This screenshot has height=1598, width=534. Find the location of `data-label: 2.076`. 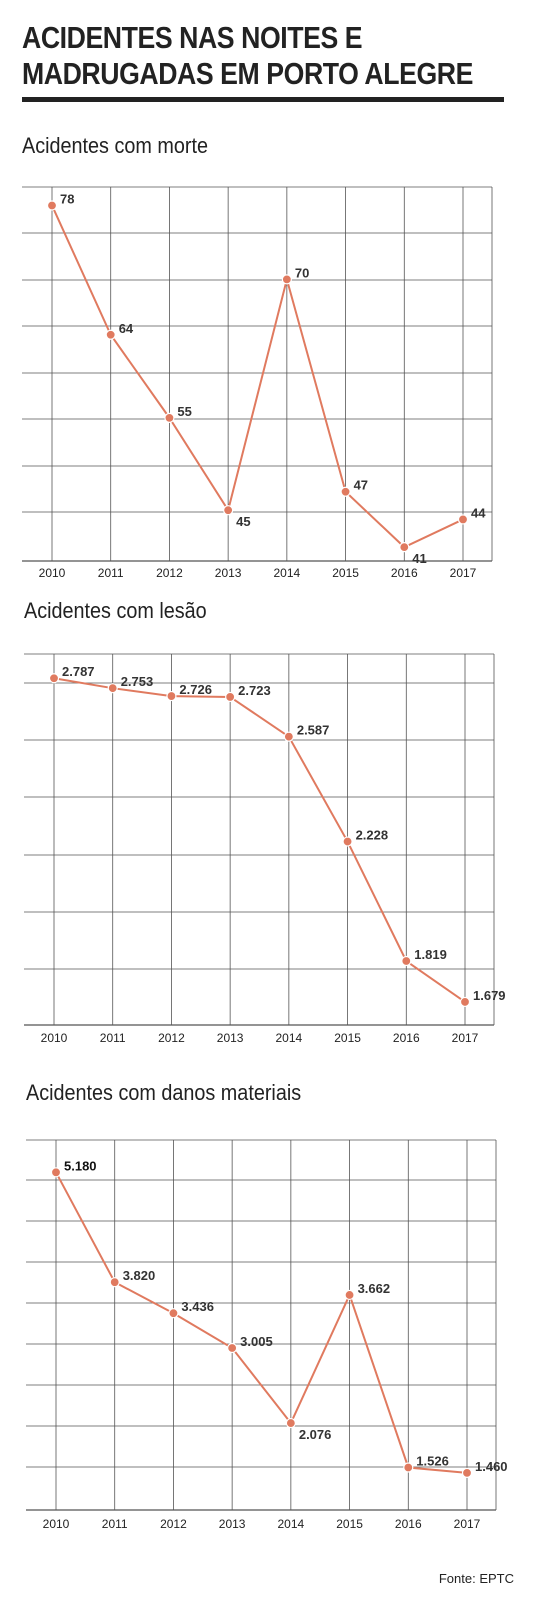

data-label: 2.076 is located at coordinates (315, 1434).